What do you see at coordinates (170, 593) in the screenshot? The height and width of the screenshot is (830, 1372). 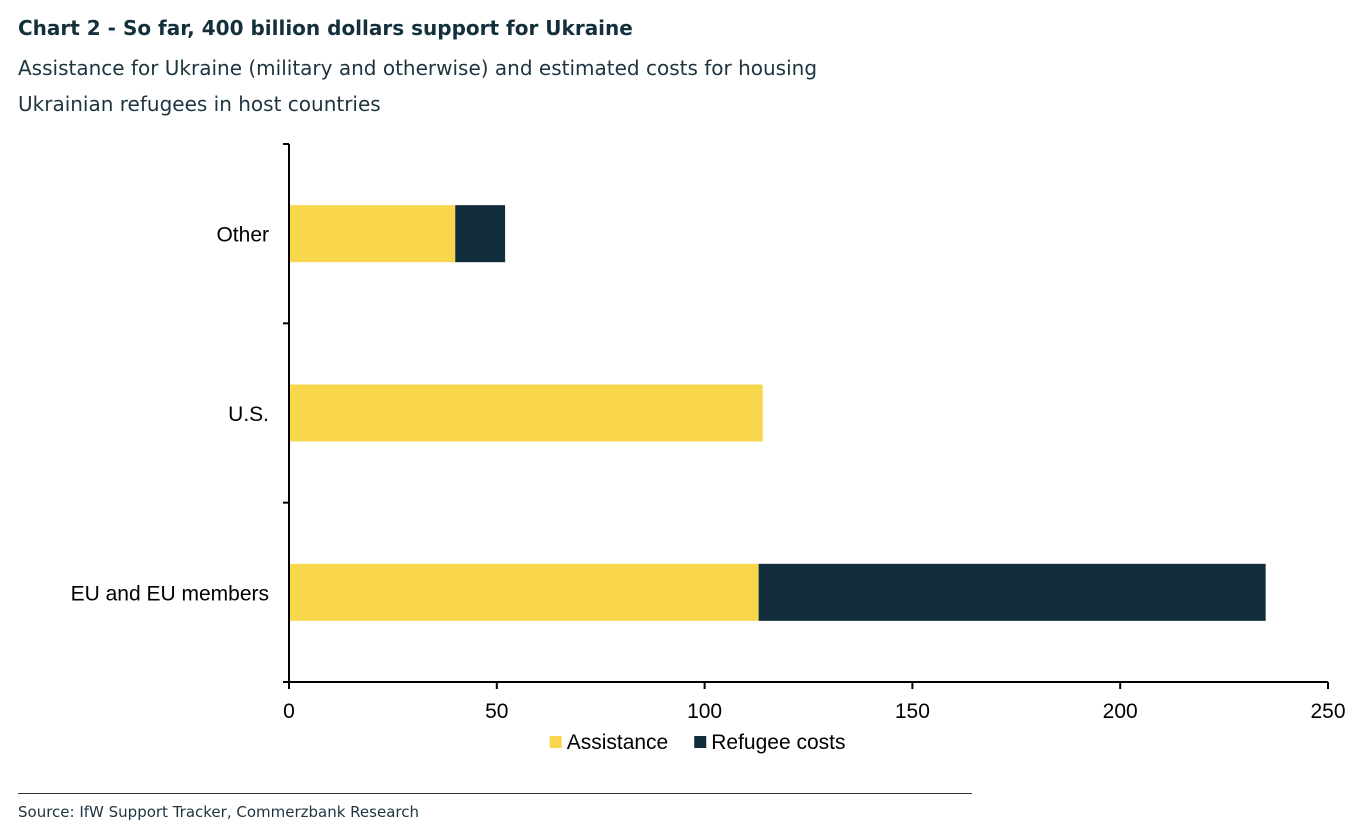 I see `category-label: EU and EU members` at bounding box center [170, 593].